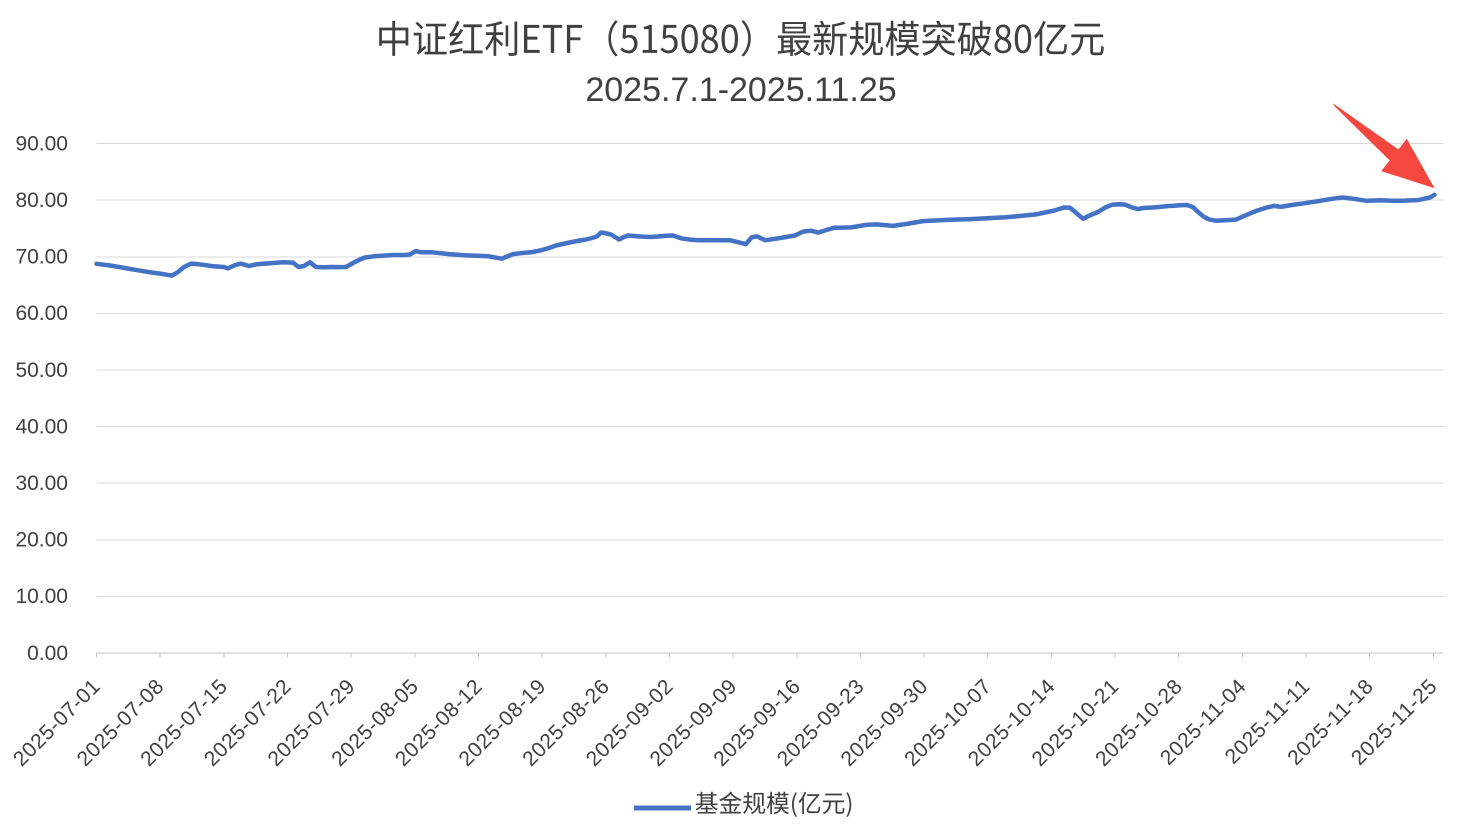 The width and height of the screenshot is (1464, 830). What do you see at coordinates (41, 483) in the screenshot?
I see `svg-text: 30.00` at bounding box center [41, 483].